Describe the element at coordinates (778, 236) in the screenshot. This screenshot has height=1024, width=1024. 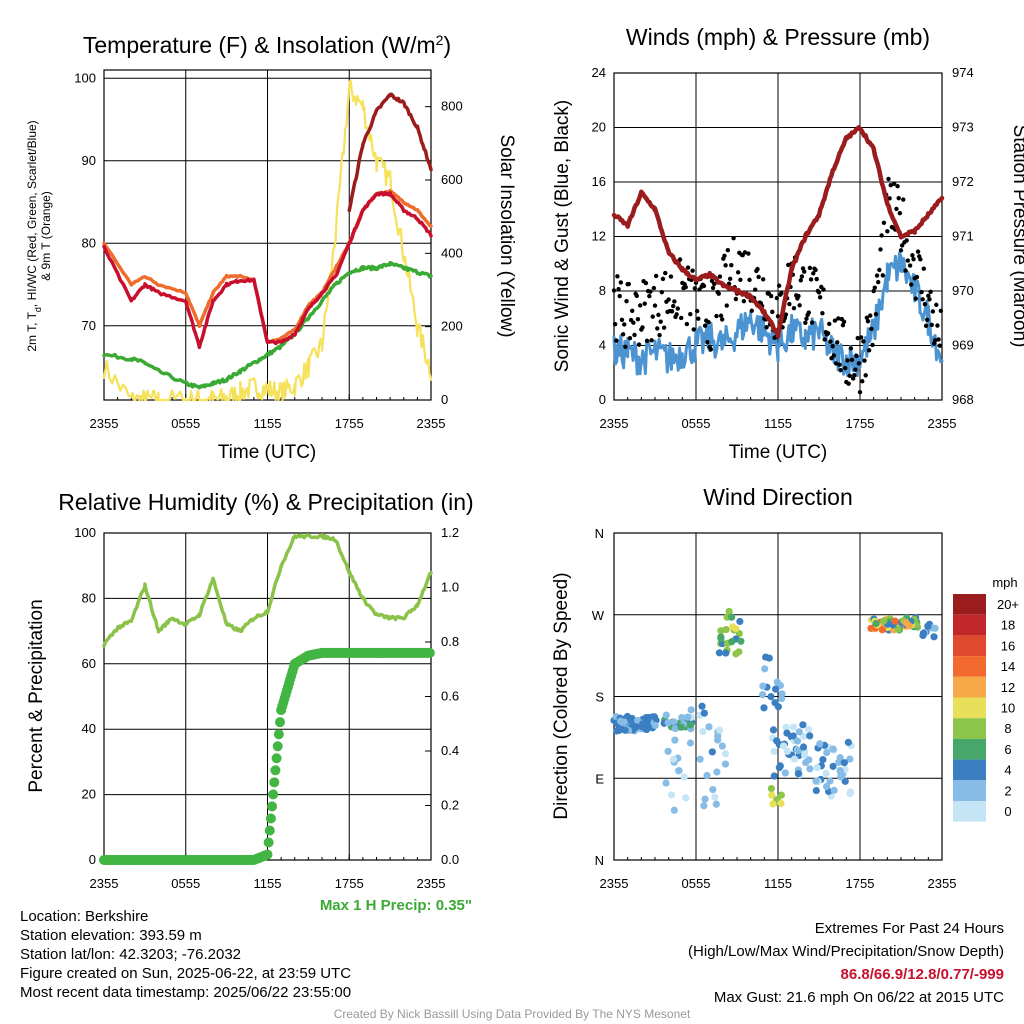
I see `plot-frame` at that location.